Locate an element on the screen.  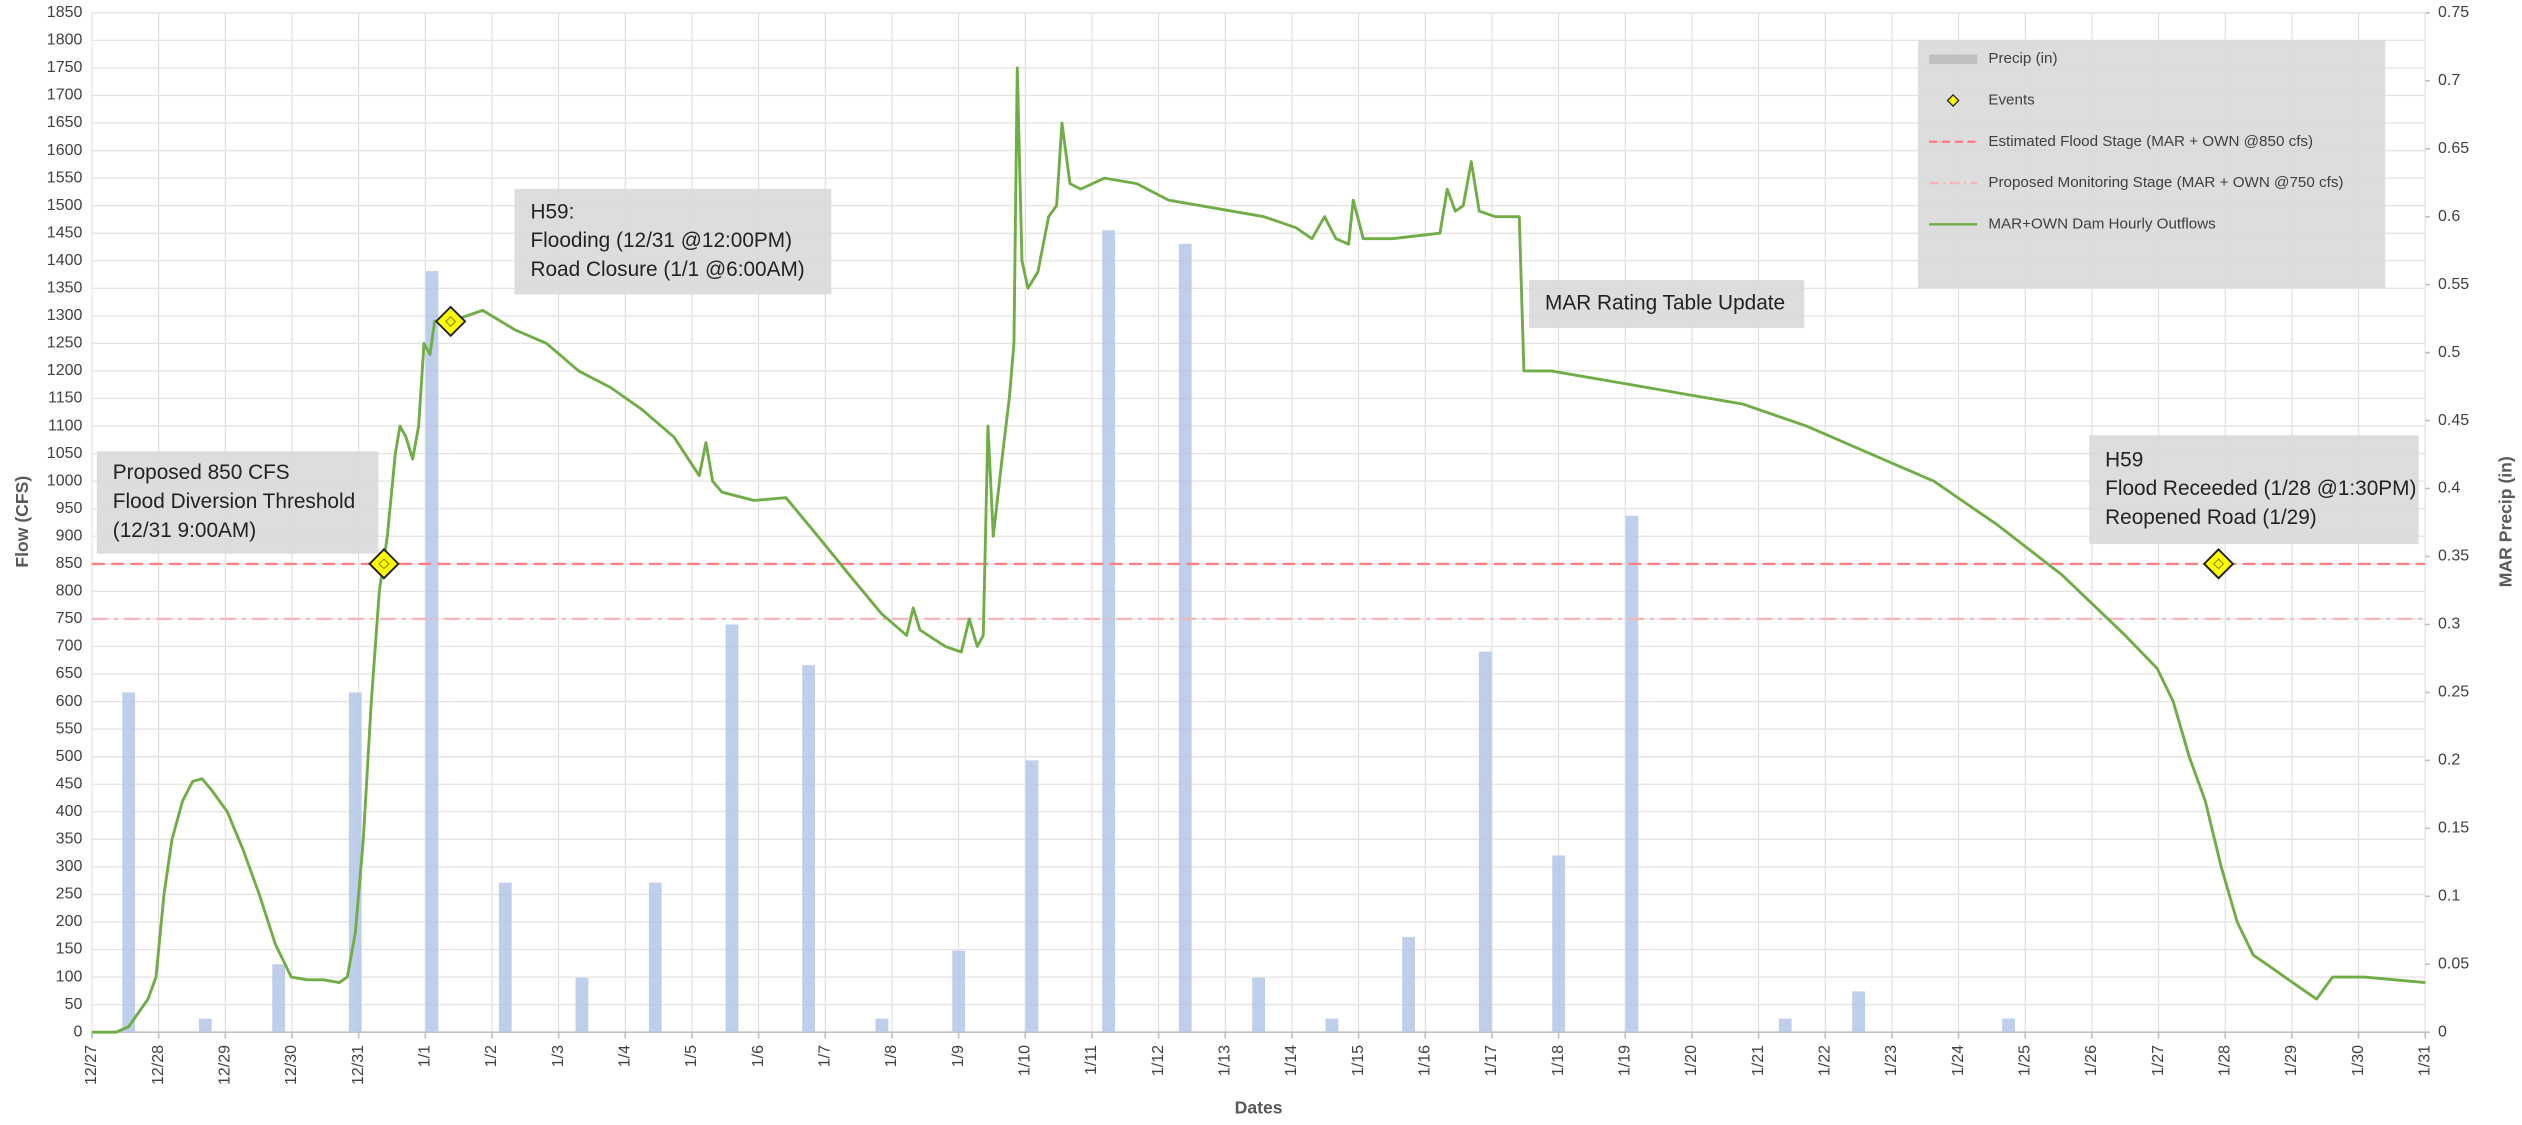
x-tick-label: 1/12 is located at coordinates (1158, 1060).